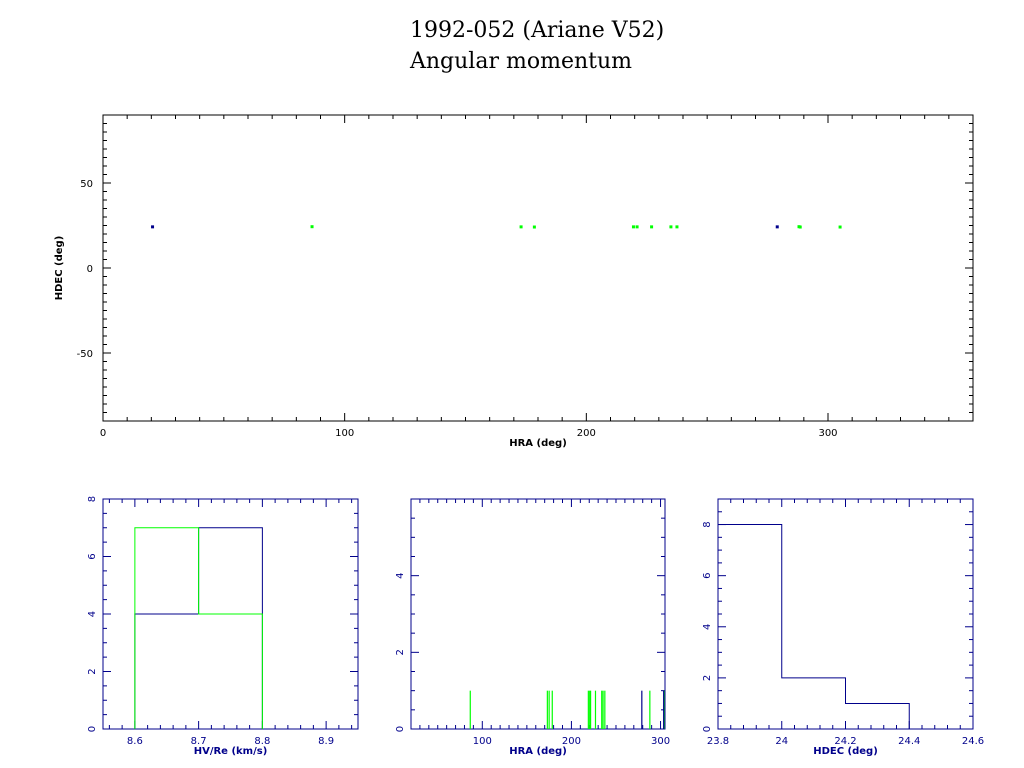 The width and height of the screenshot is (1024, 768). What do you see at coordinates (718, 741) in the screenshot?
I see `x-tick-label: 23.8` at bounding box center [718, 741].